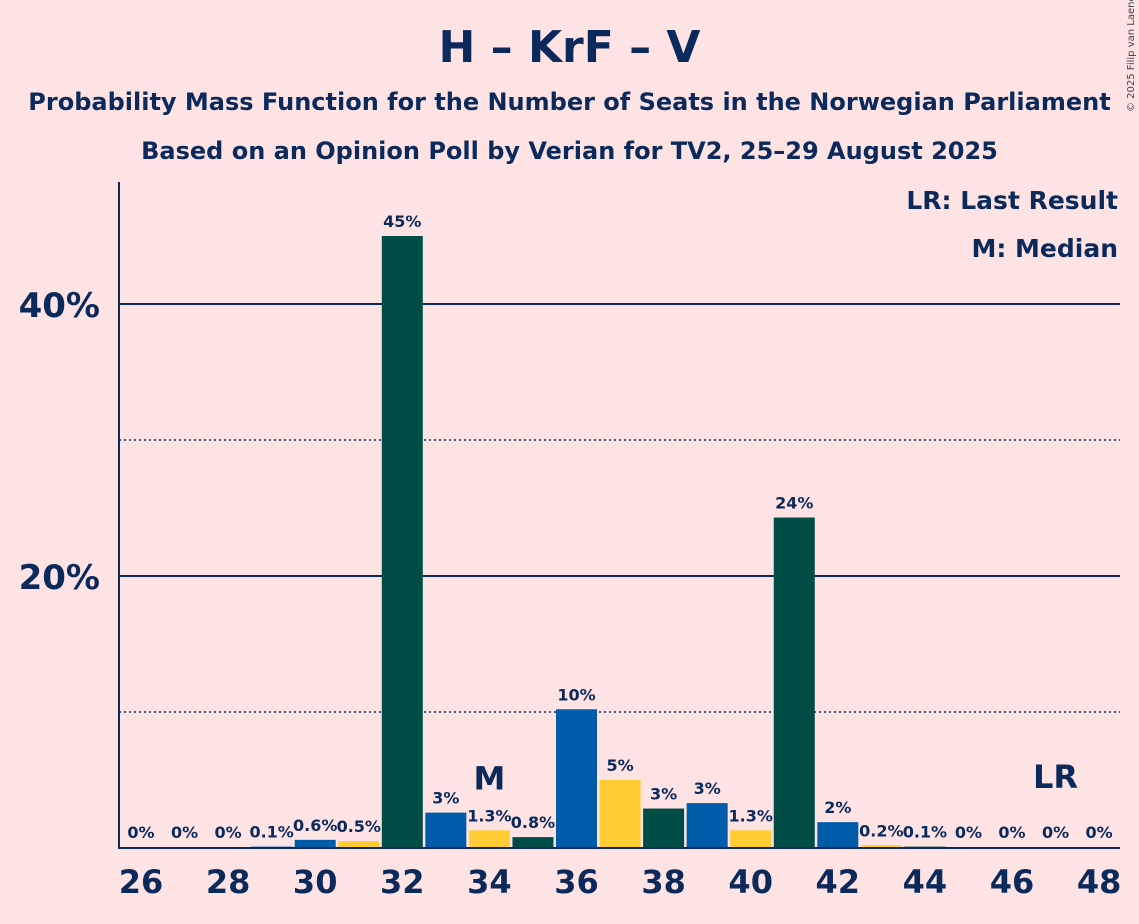 Image resolution: width=1139 pixels, height=924 pixels. I want to click on bar-value-label: 0.8%, so click(533, 822).